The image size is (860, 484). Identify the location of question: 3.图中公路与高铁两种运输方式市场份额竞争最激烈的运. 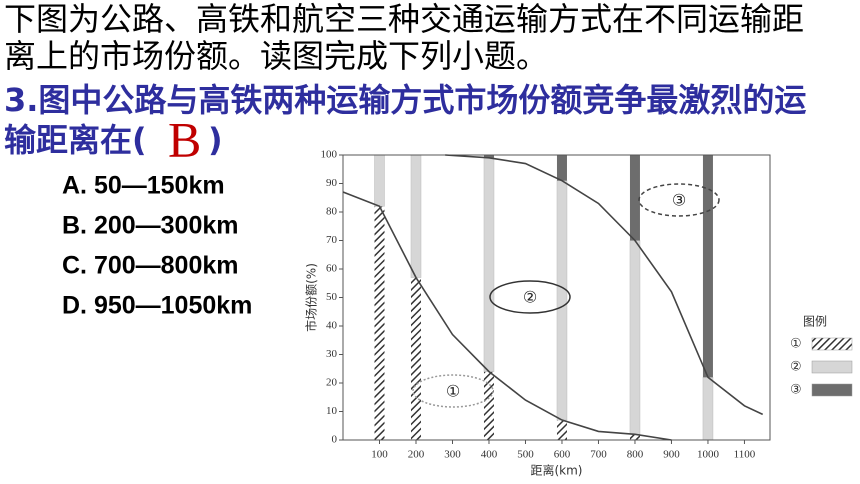
(405, 100).